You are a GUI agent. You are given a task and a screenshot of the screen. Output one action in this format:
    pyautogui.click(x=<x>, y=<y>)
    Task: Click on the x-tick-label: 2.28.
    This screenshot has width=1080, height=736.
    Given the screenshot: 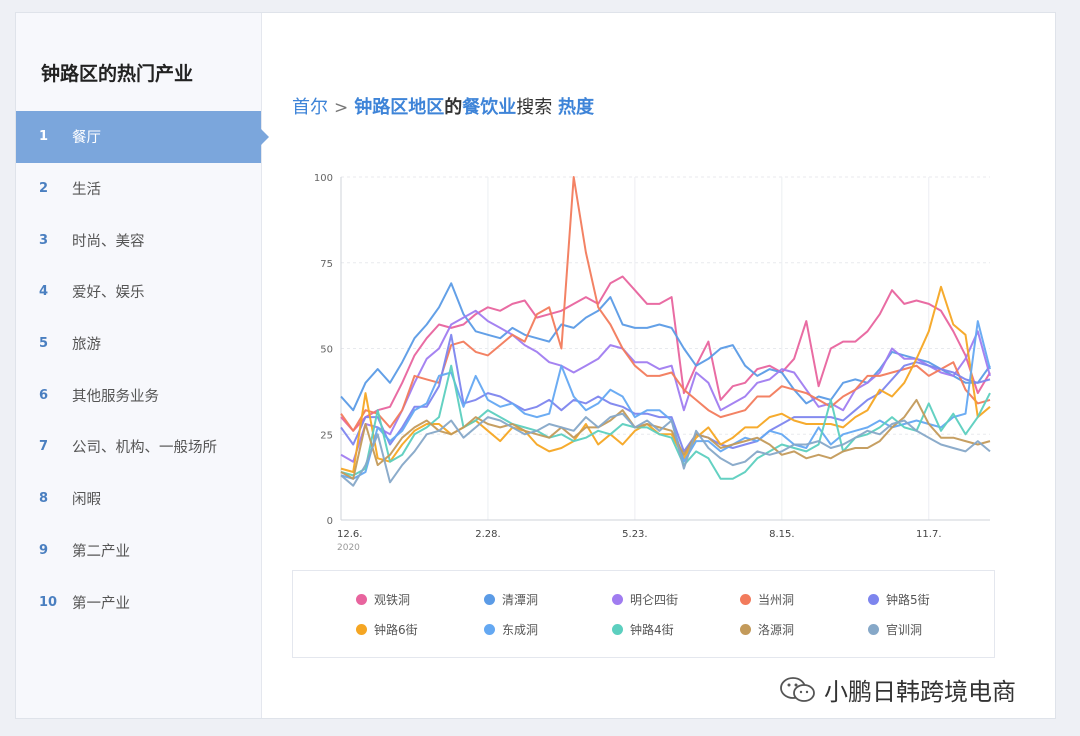 What is the action you would take?
    pyautogui.click(x=487, y=534)
    